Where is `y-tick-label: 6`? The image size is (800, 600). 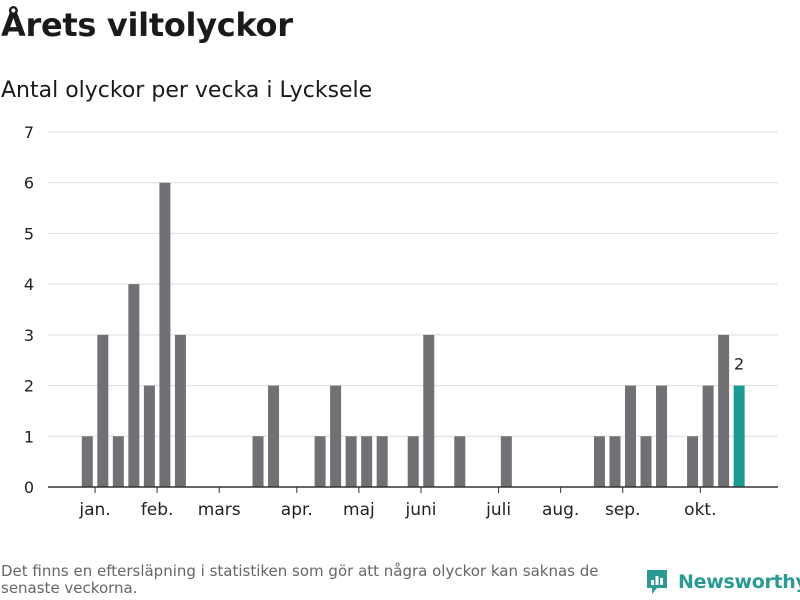 y-tick-label: 6 is located at coordinates (29, 183).